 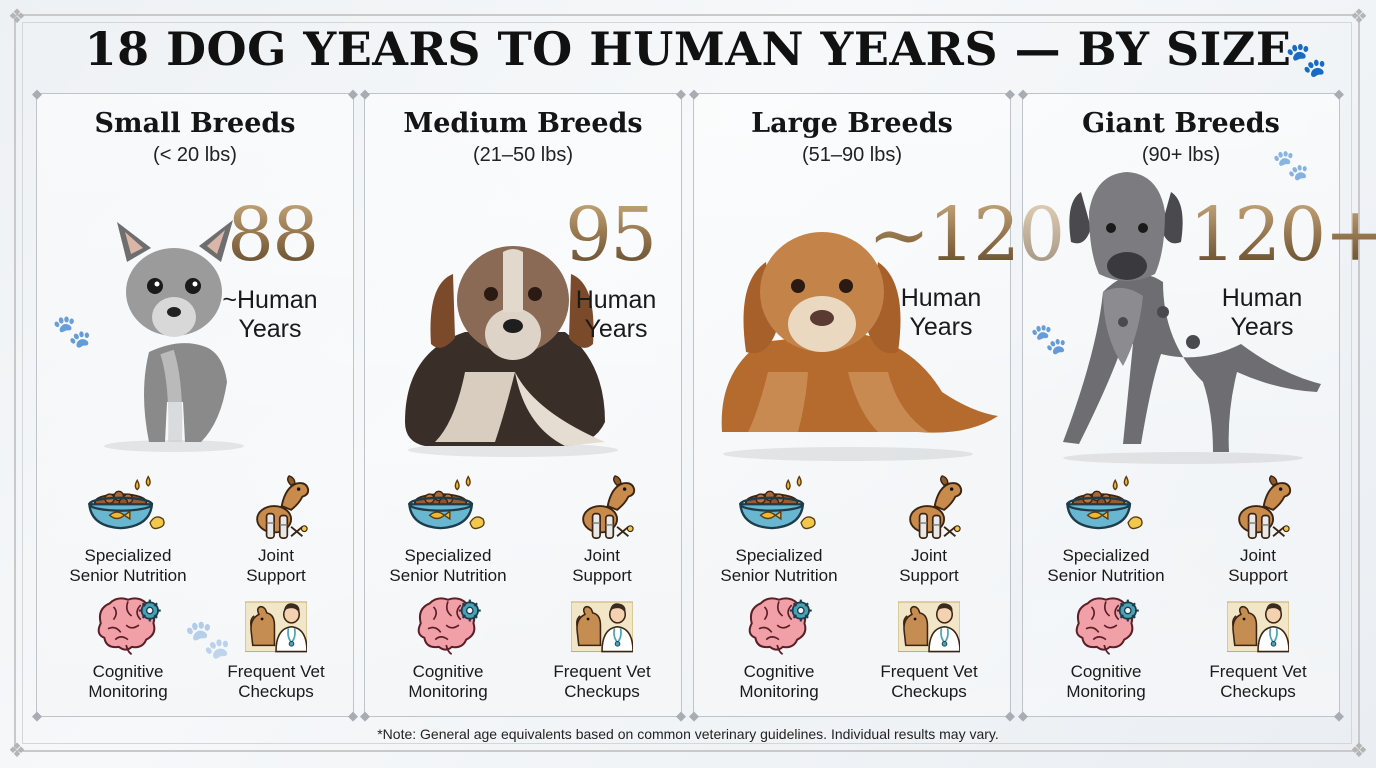 What do you see at coordinates (276, 507) in the screenshot?
I see `dog-joint-icon` at bounding box center [276, 507].